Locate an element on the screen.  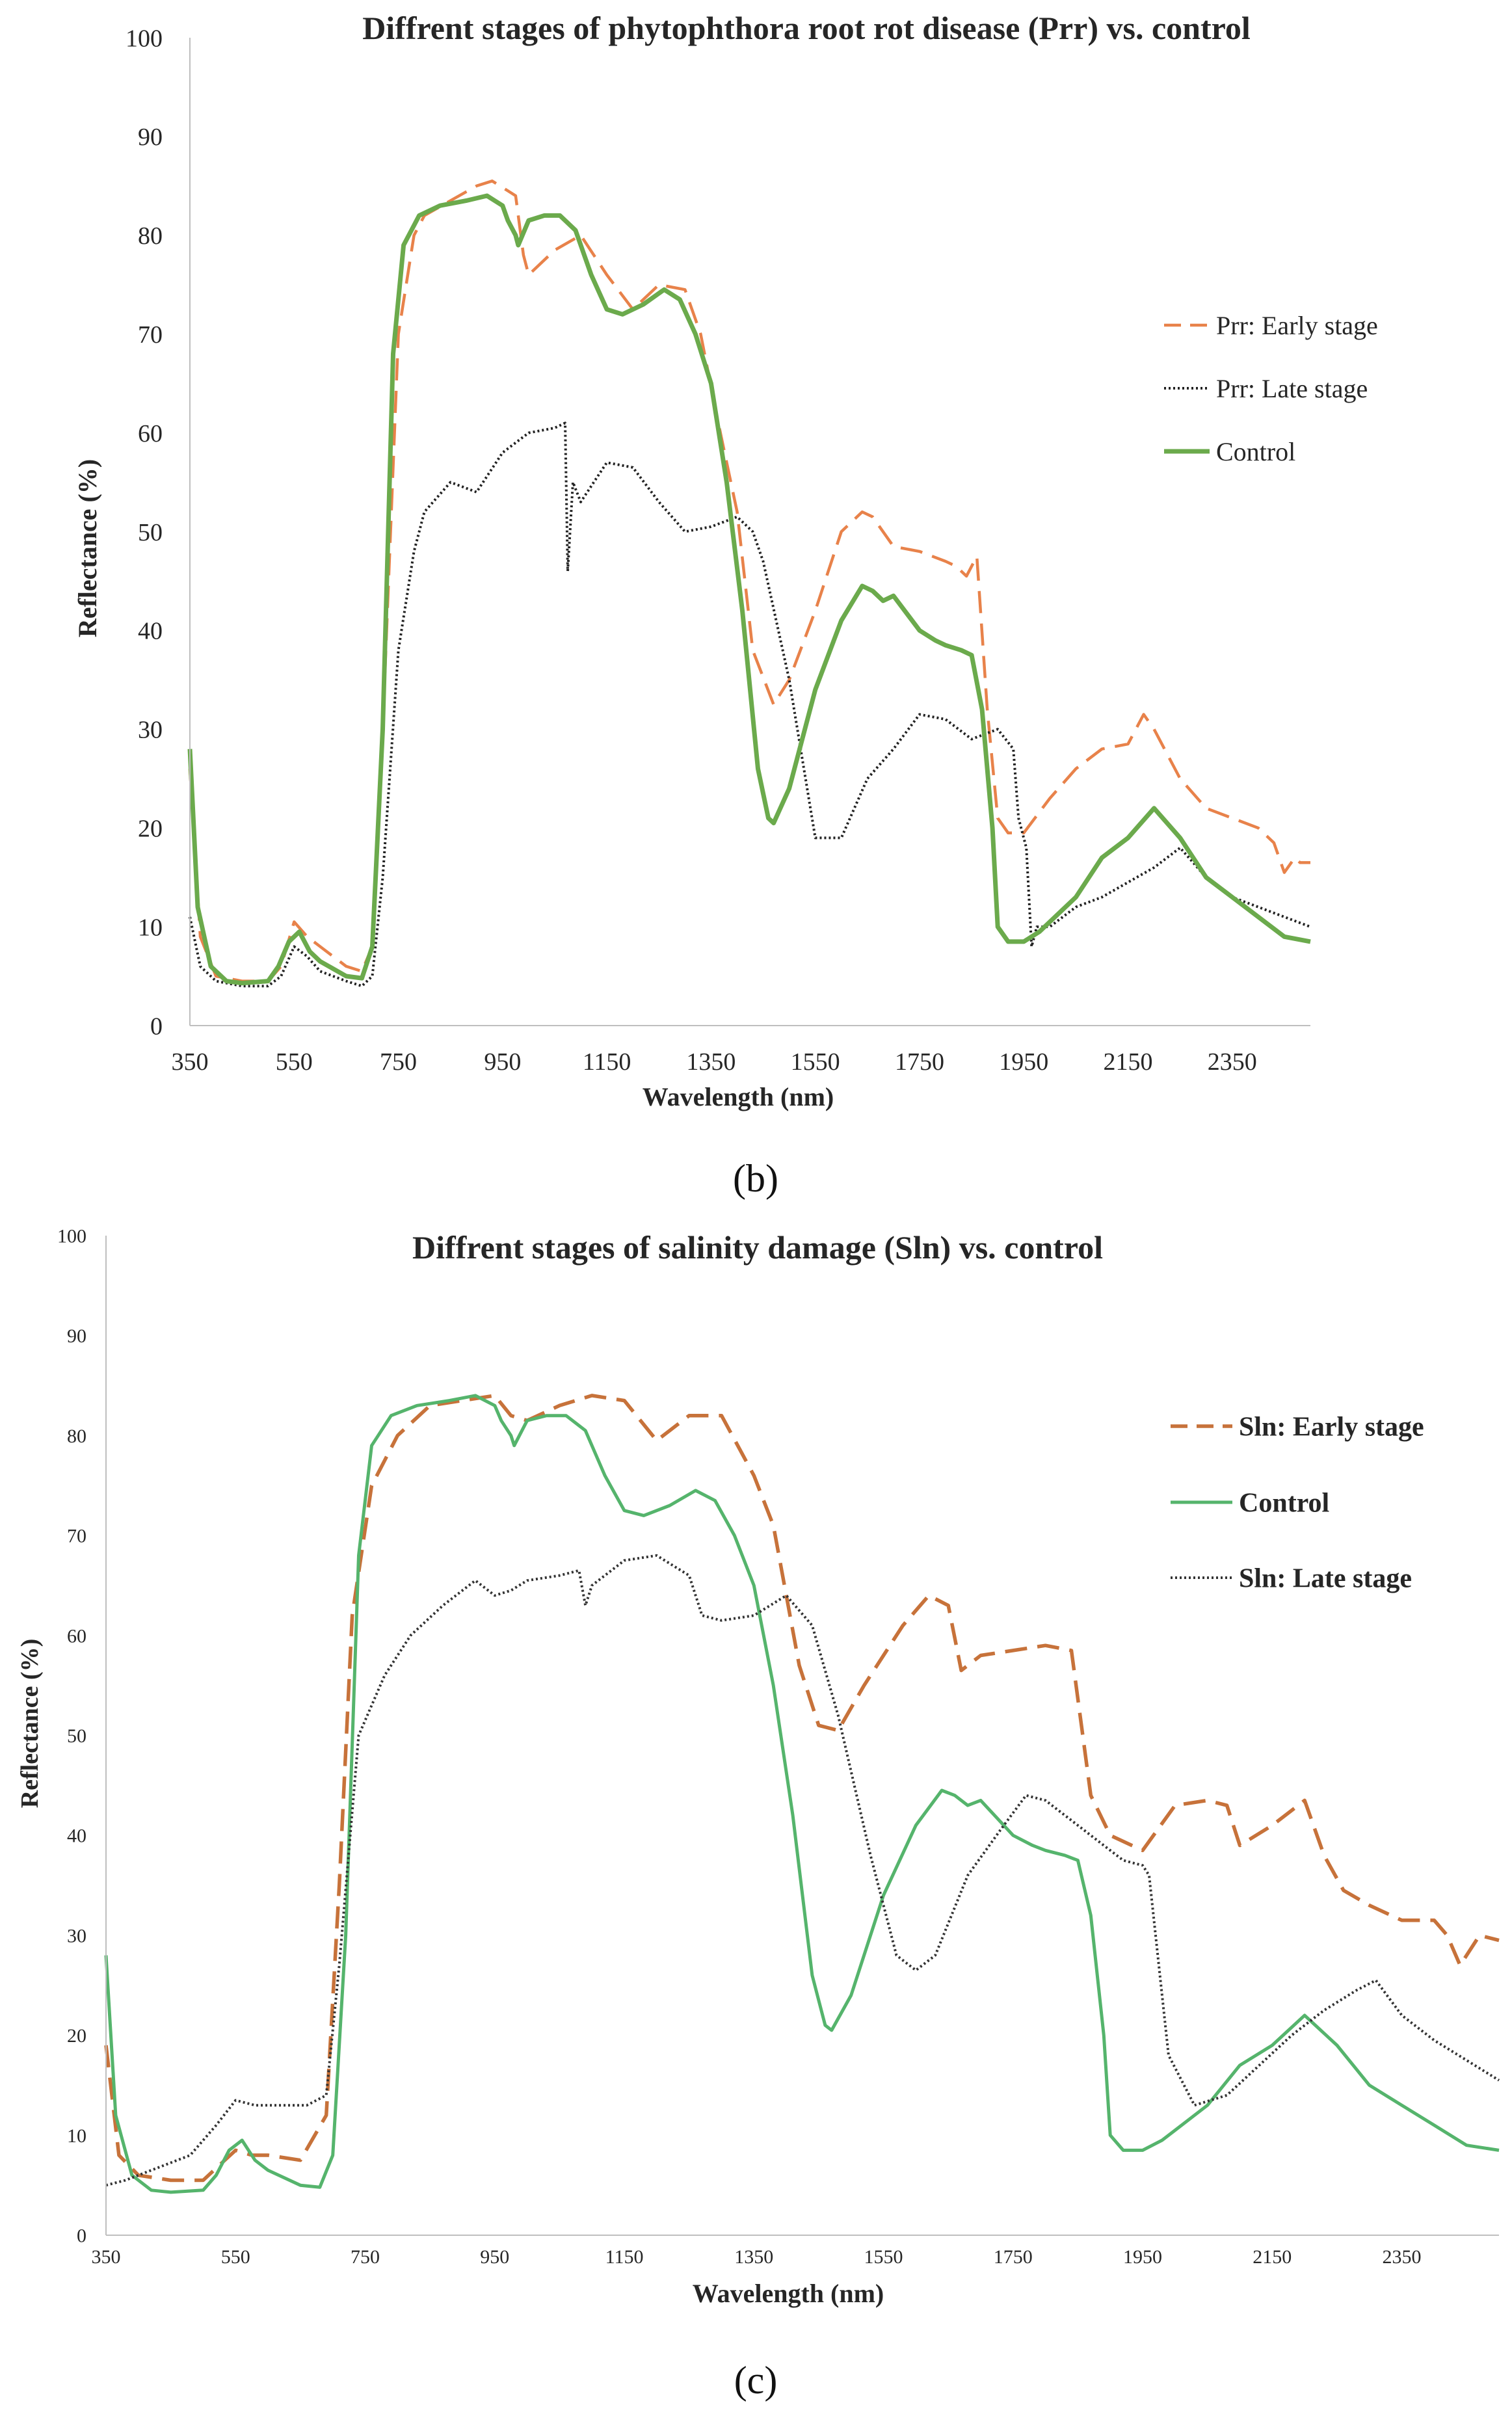
panel-label-b: (b) is located at coordinates (755, 1178).